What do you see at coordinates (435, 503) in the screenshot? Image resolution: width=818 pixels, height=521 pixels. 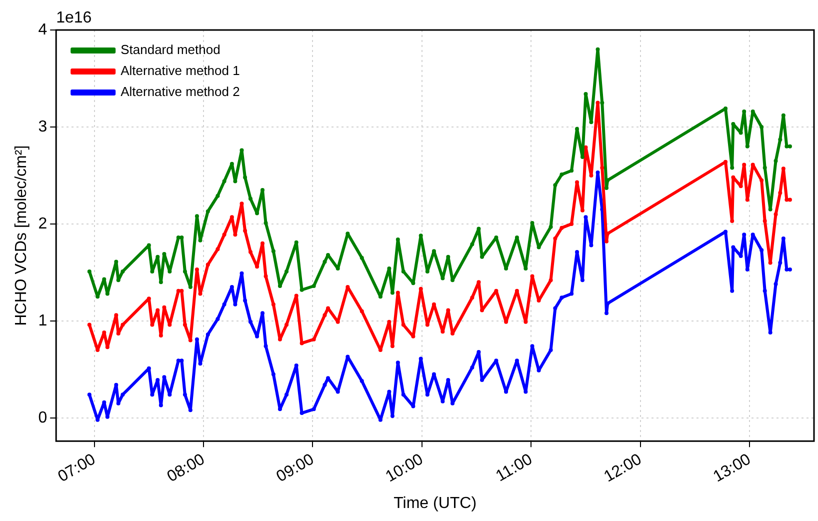 I see `x-axis-title: Time (UTC)` at bounding box center [435, 503].